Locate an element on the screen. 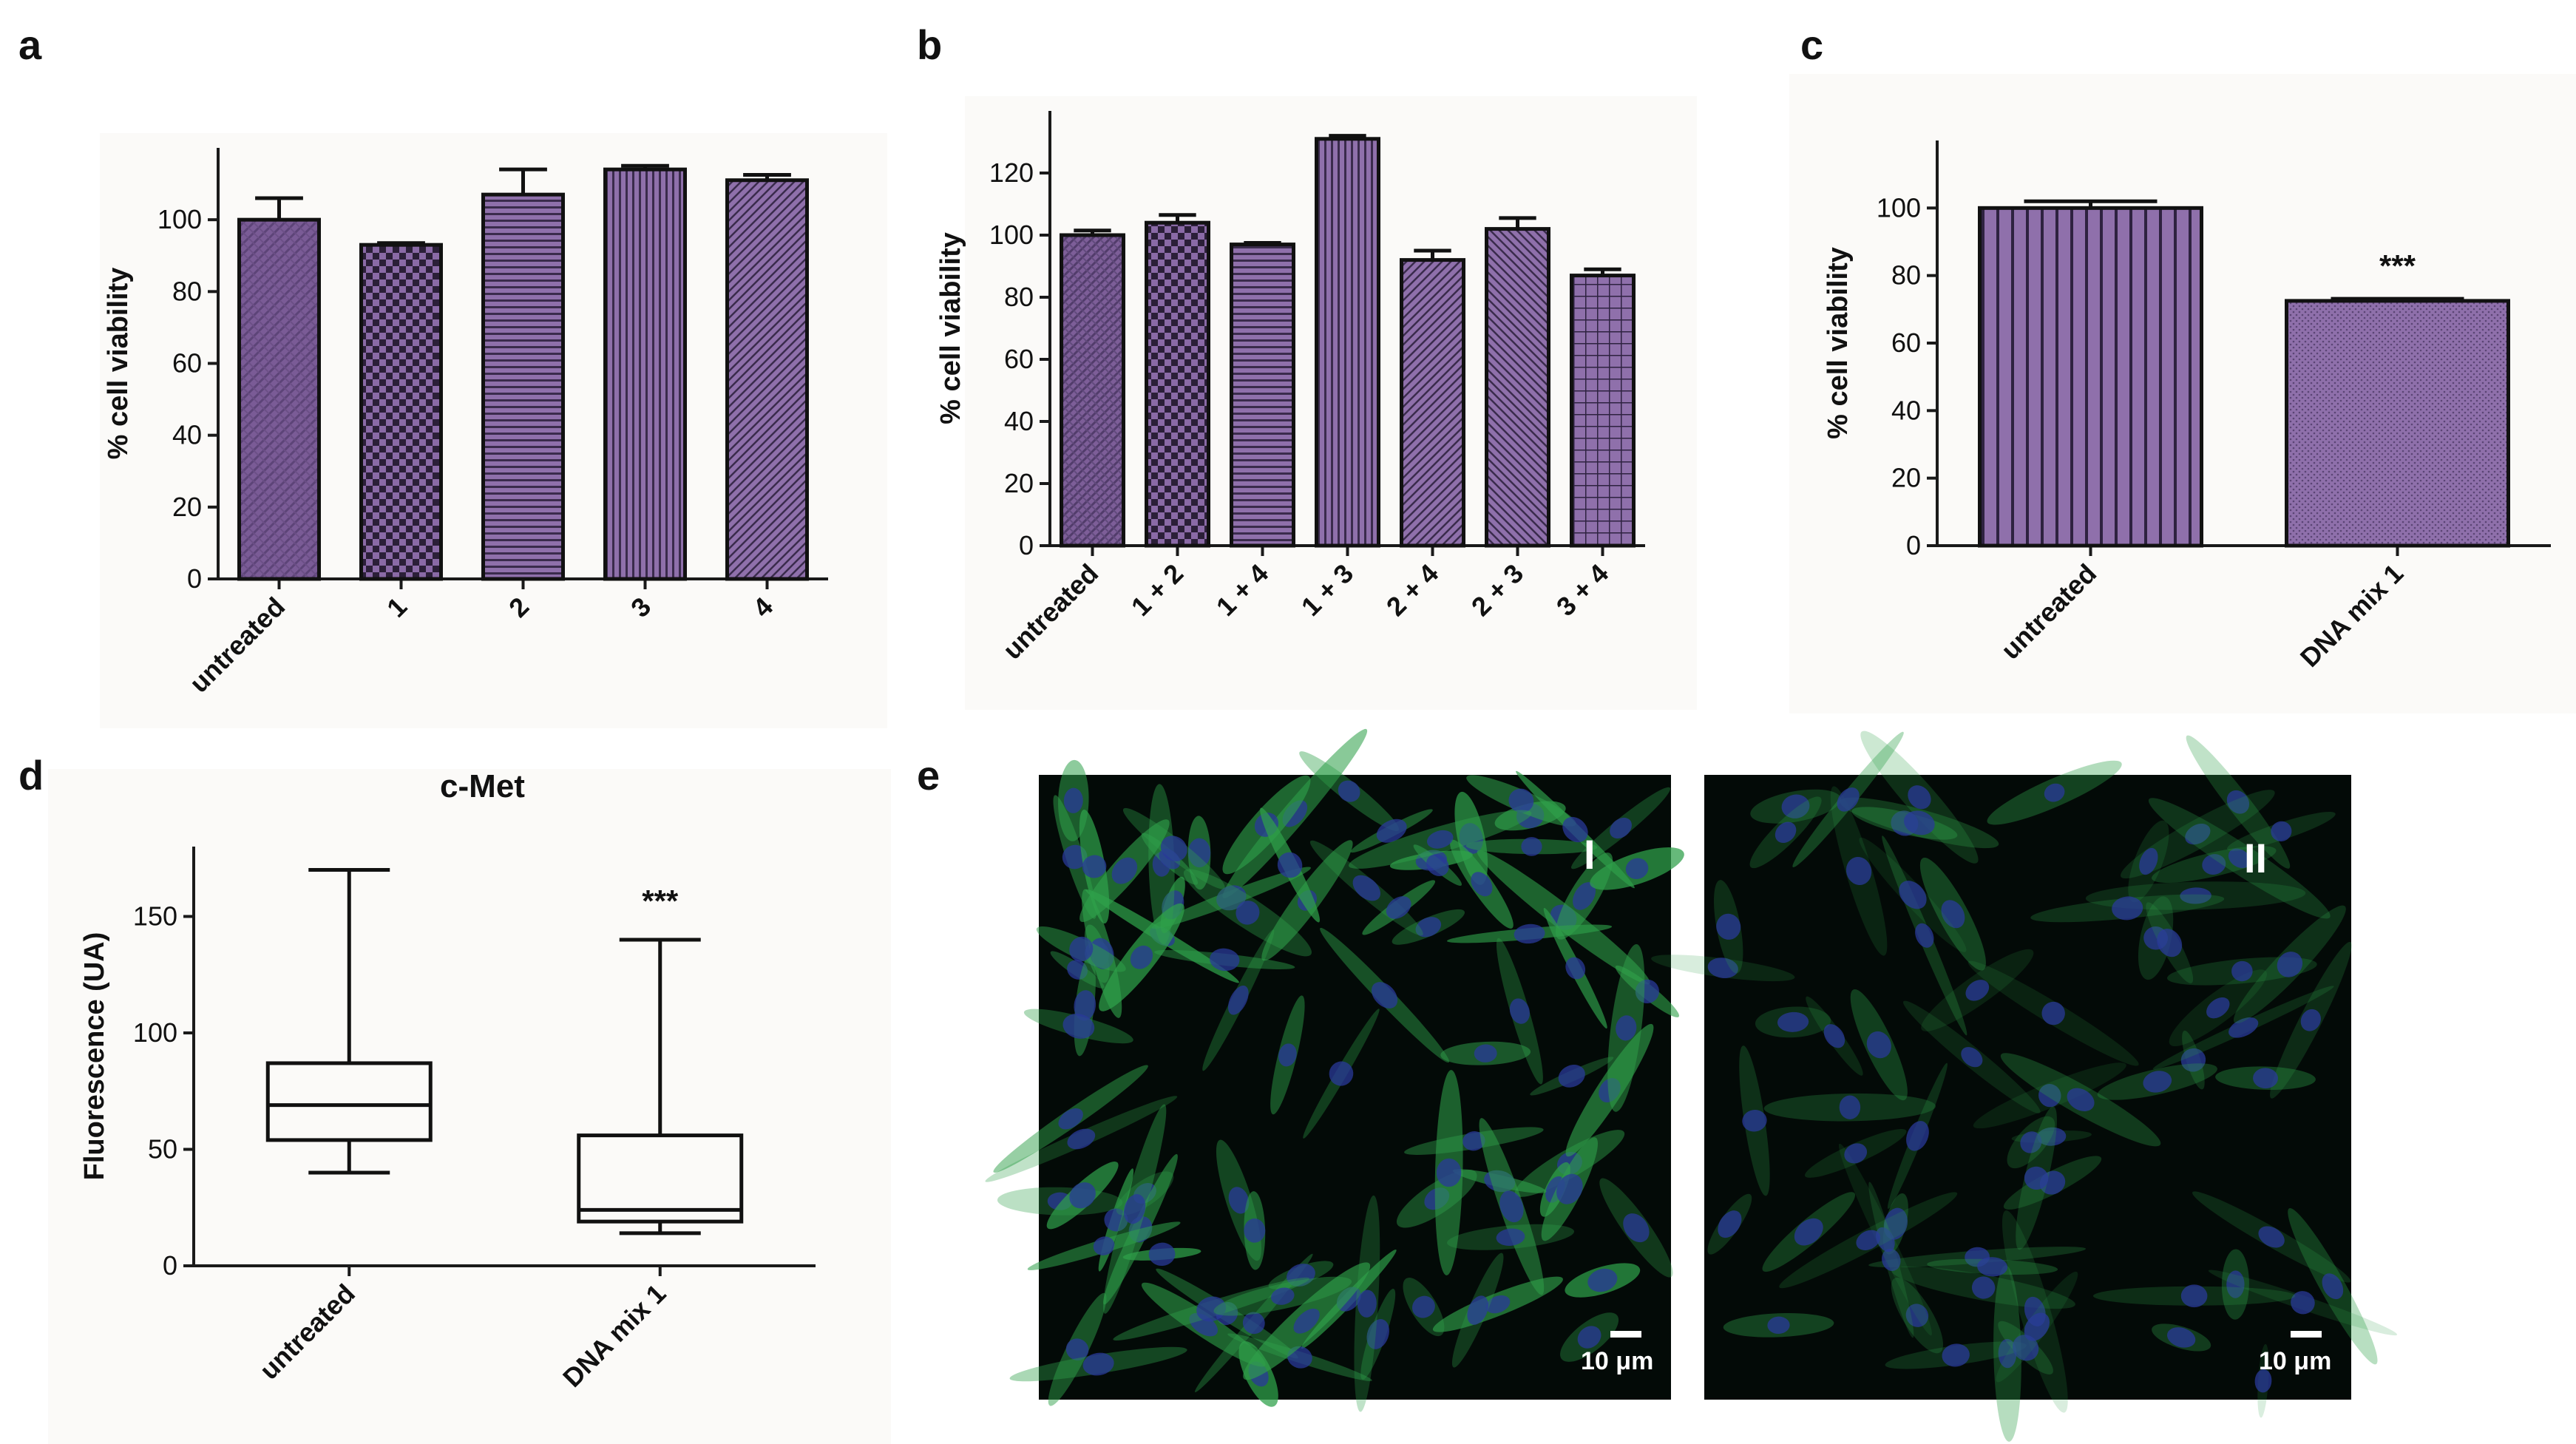 The image size is (2576, 1444). micrograph-2-cells is located at coordinates (2024, 1086).